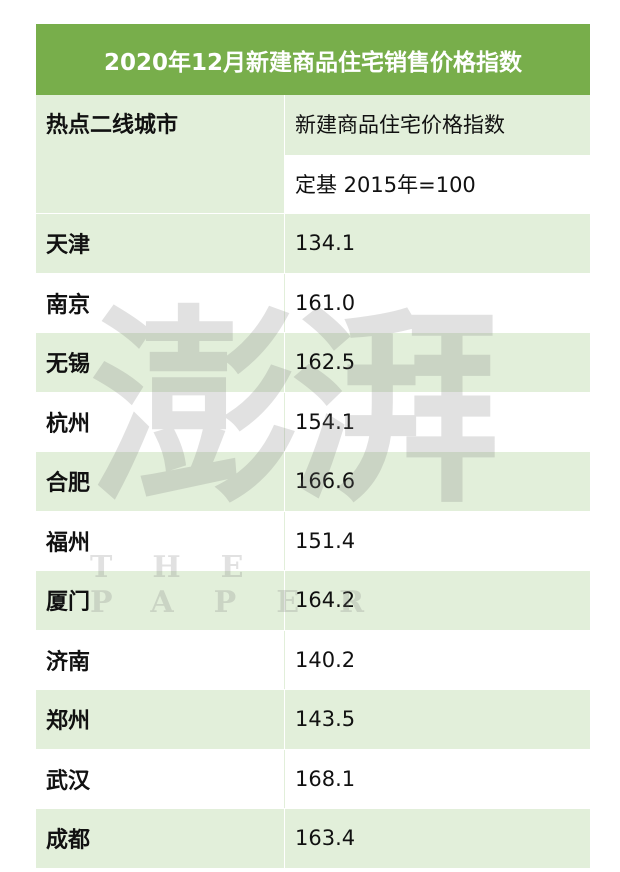  What do you see at coordinates (325, 600) in the screenshot?
I see `index-value-cell: 164.2` at bounding box center [325, 600].